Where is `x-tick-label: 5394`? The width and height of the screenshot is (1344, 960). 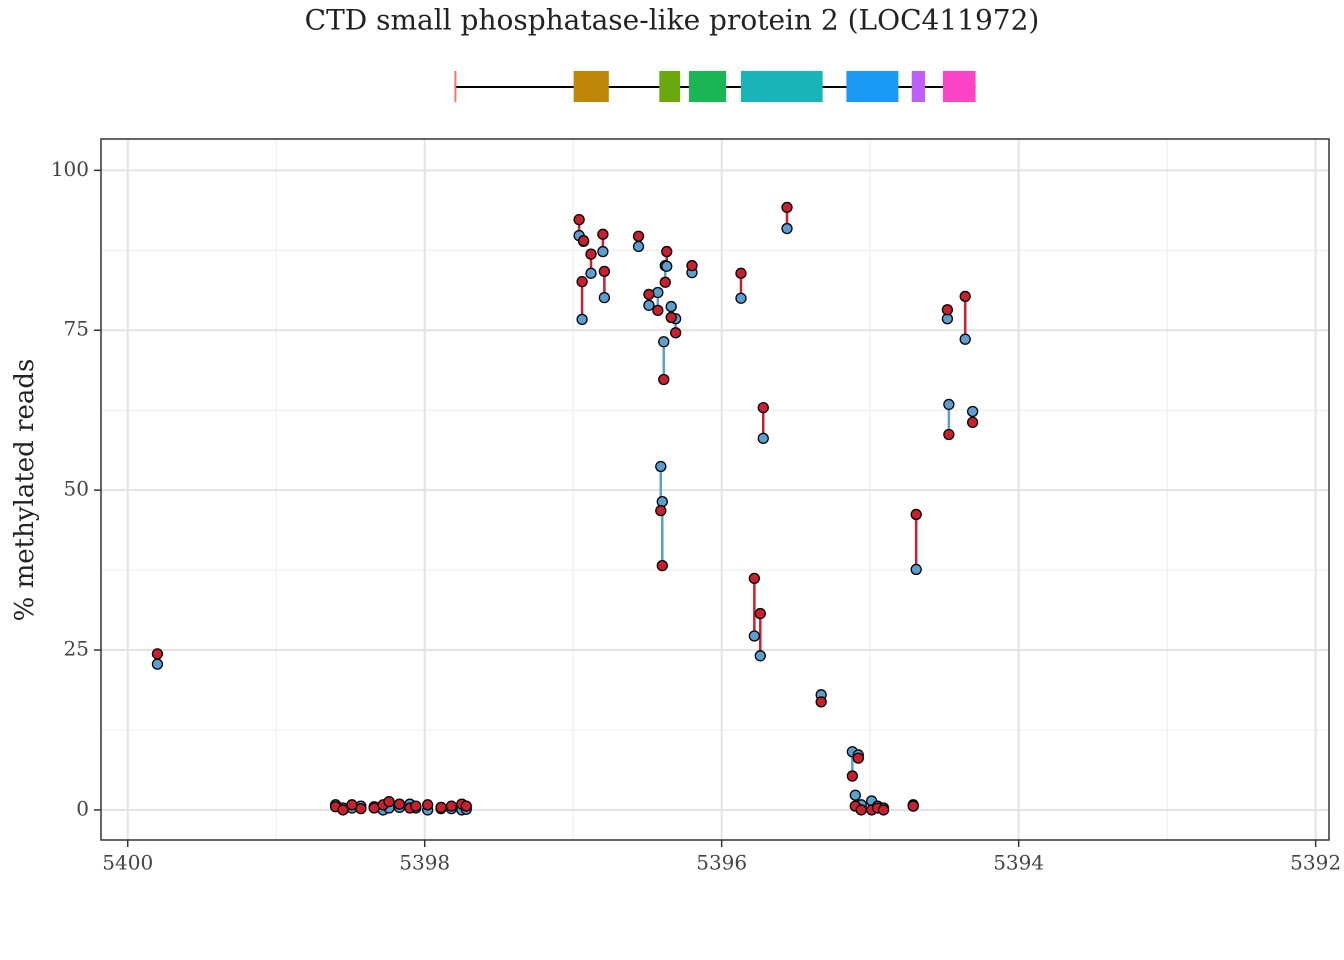 x-tick-label: 5394 is located at coordinates (1018, 863).